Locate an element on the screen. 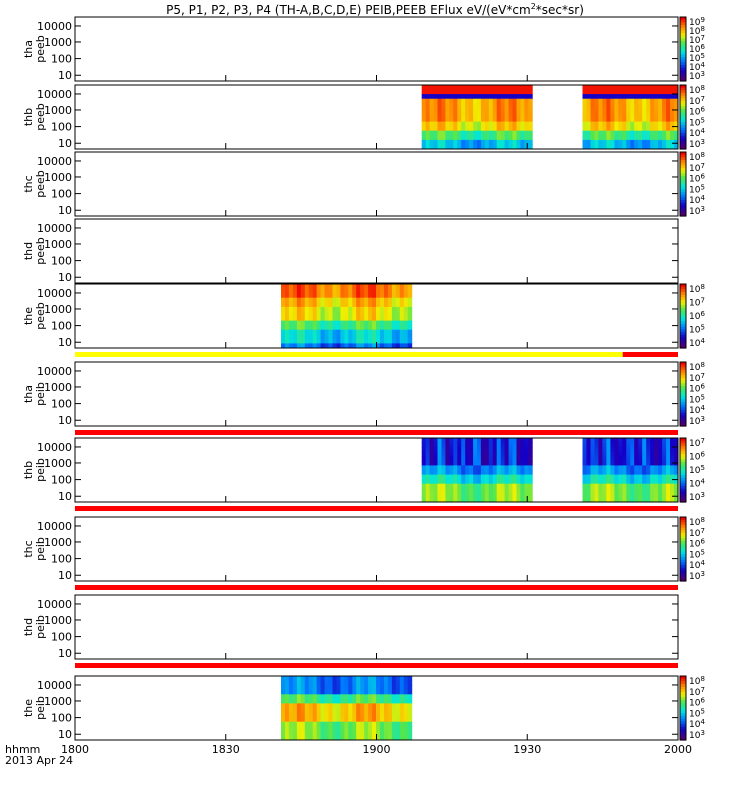 The width and height of the screenshot is (750, 800). colorbar-tick-exponent: 4 is located at coordinates (702, 722).